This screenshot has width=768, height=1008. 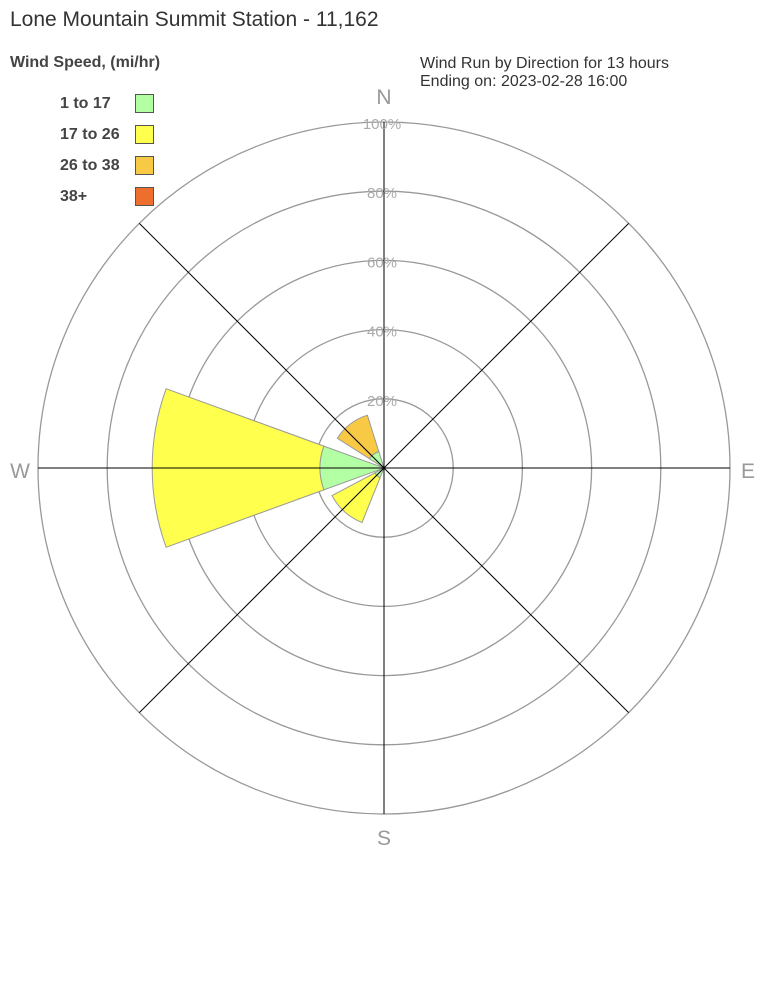 What do you see at coordinates (107, 165) in the screenshot?
I see `legend-item: 26 to 38` at bounding box center [107, 165].